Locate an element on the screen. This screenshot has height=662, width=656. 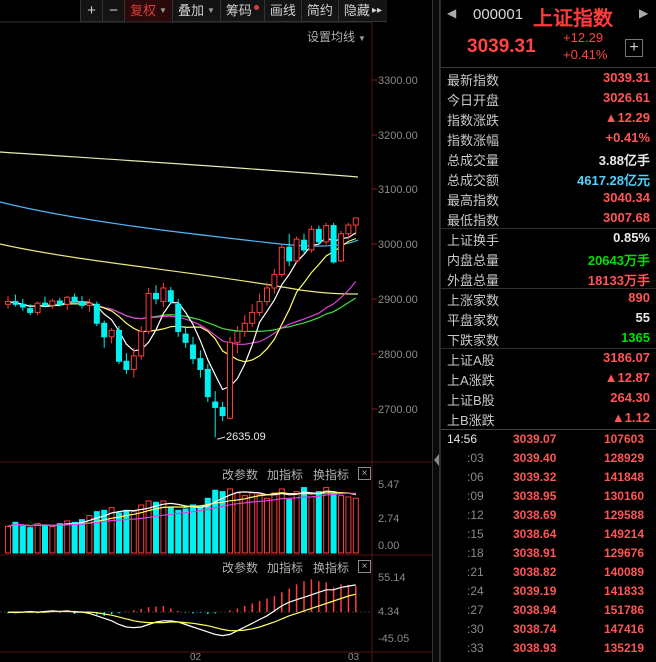
info-value: 4617.28亿元 is located at coordinates (613, 180).